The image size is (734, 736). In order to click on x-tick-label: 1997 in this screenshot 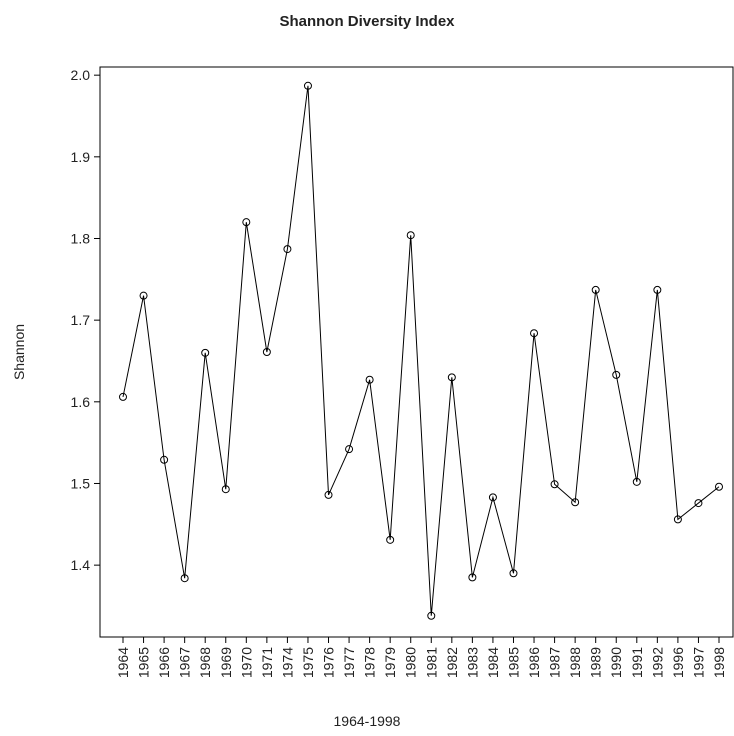, I will do `click(698, 662)`.